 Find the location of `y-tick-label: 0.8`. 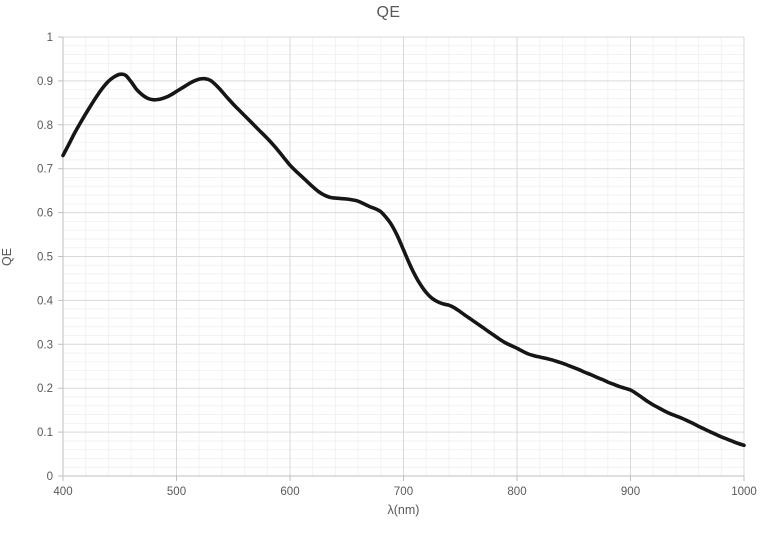

y-tick-label: 0.8 is located at coordinates (45, 126).